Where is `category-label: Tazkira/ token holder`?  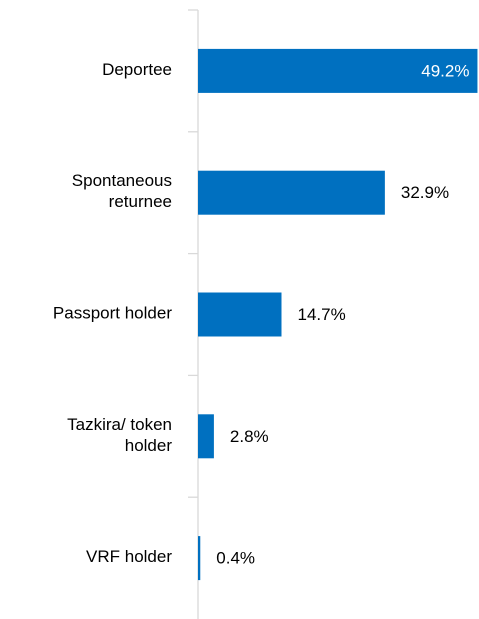 category-label: Tazkira/ token holder is located at coordinates (119, 435).